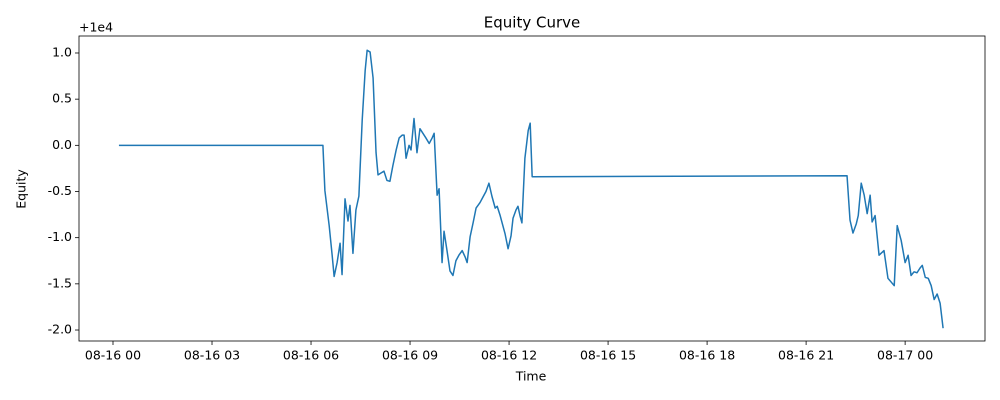 This screenshot has height=400, width=1000. I want to click on y-tick-label: -0.5, so click(60, 190).